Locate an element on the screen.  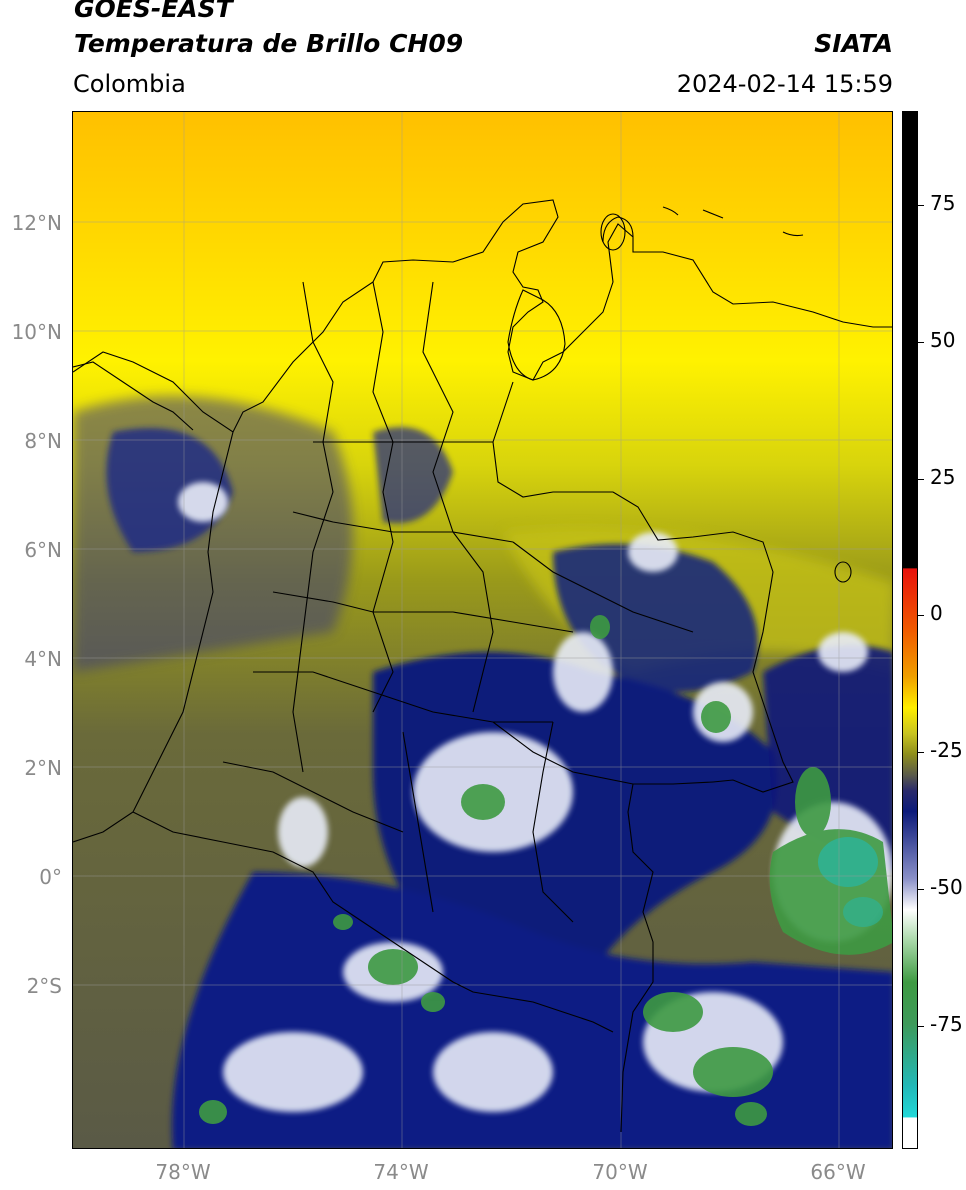
colorbar-label-25: 25 is located at coordinates (943, 477).